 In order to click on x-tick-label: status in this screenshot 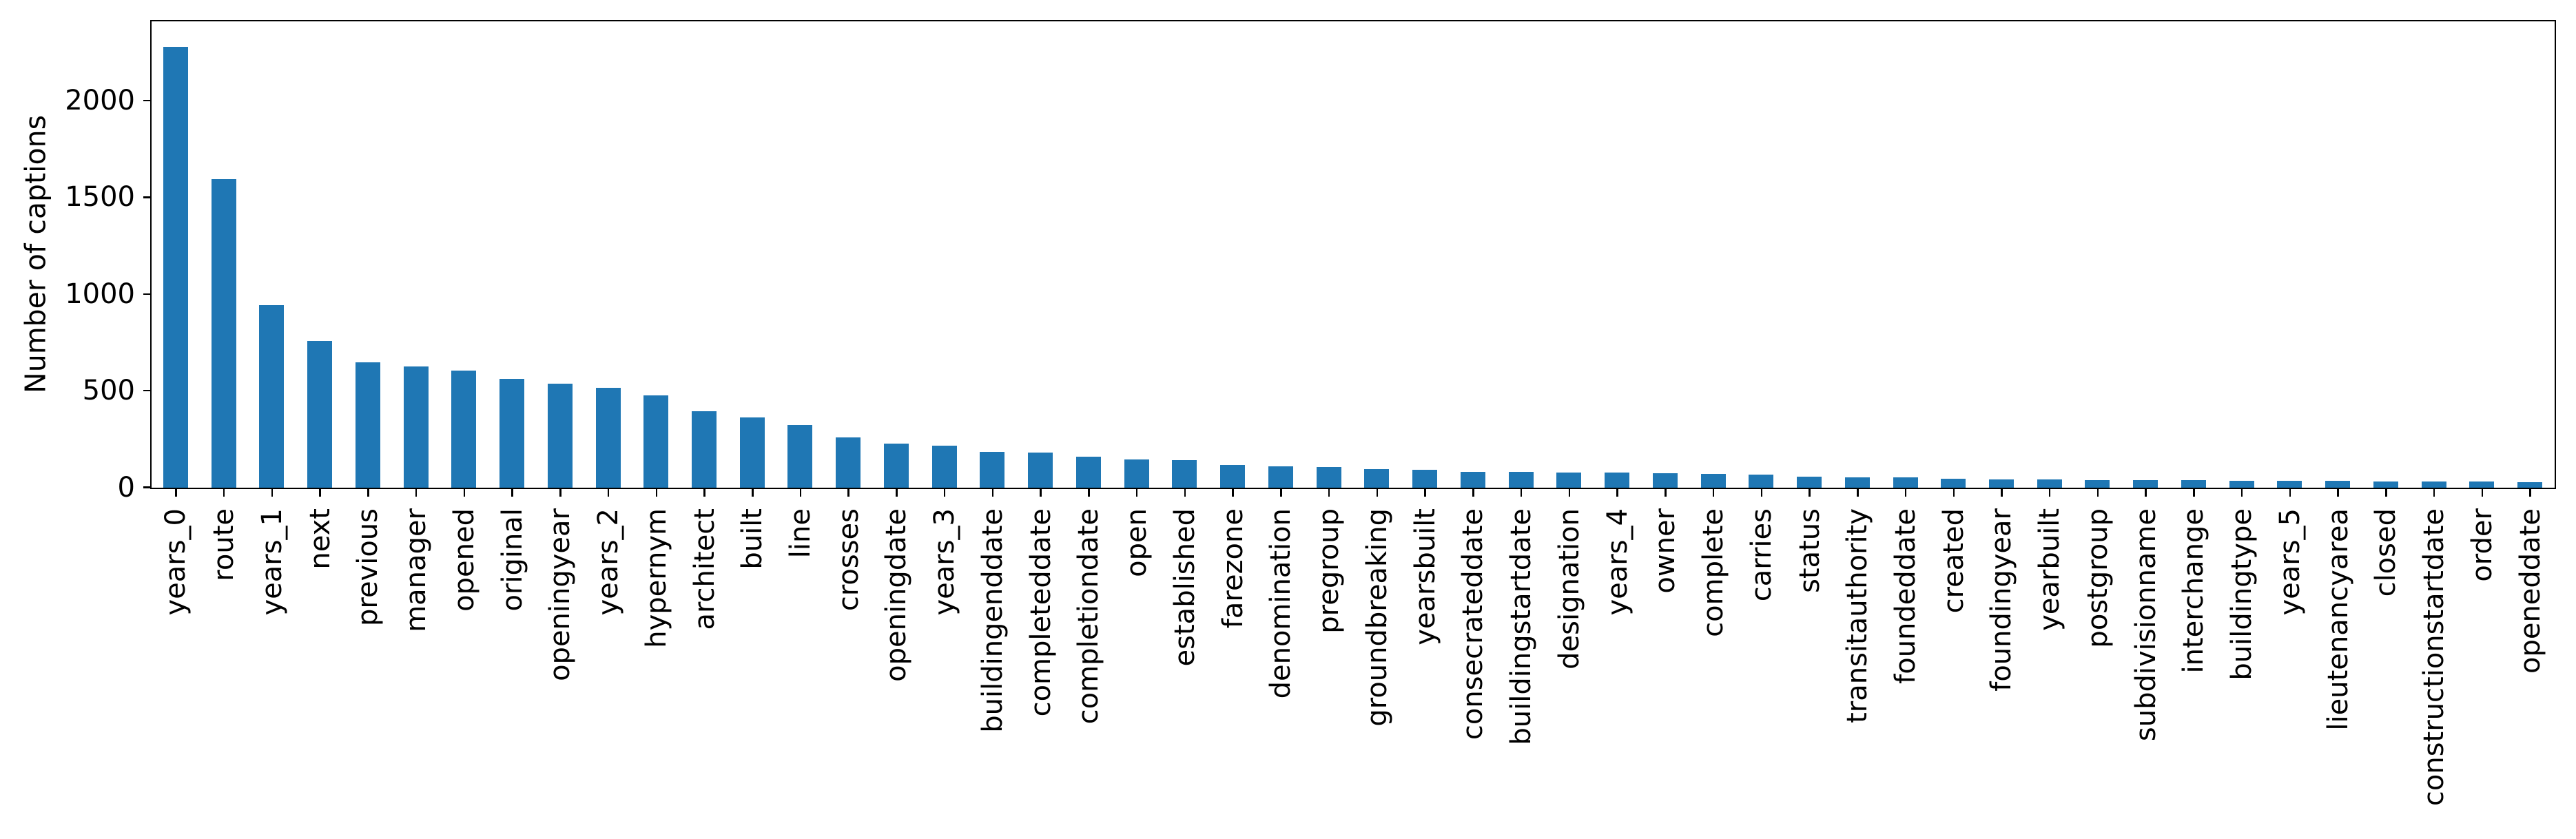, I will do `click(1809, 550)`.